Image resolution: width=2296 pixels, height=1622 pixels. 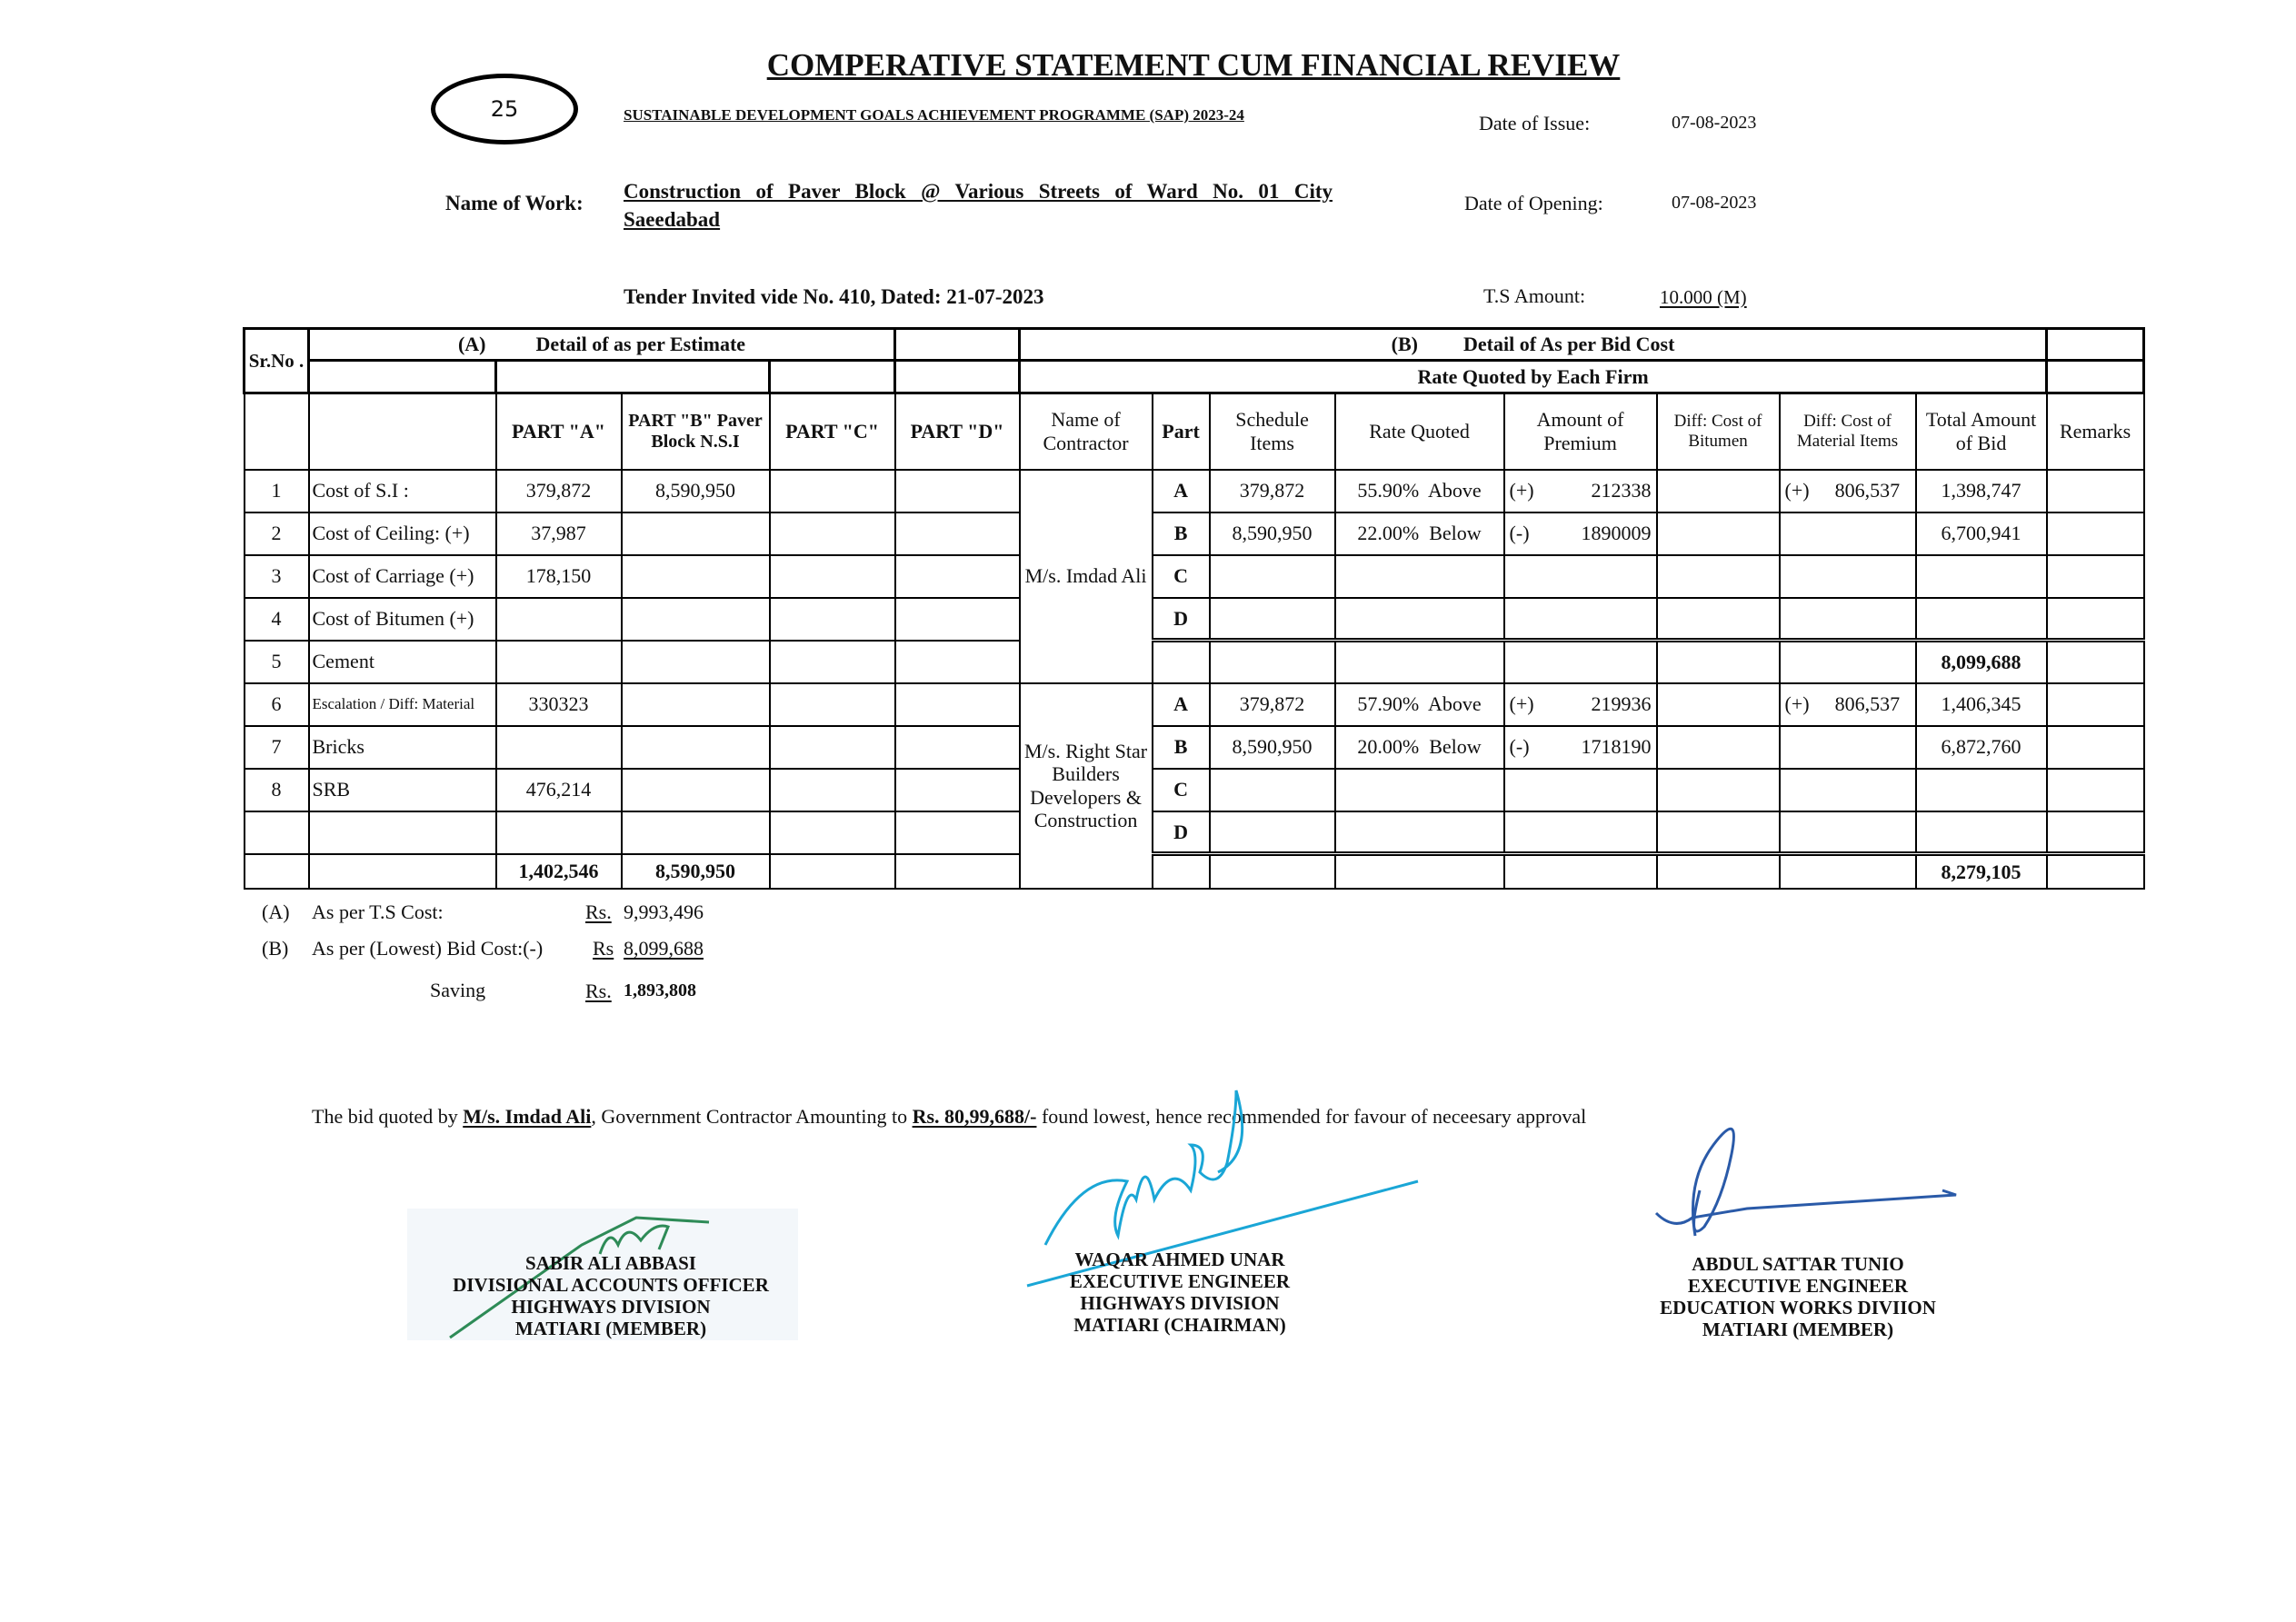 I want to click on col-remarks: Remarks, so click(x=2095, y=431).